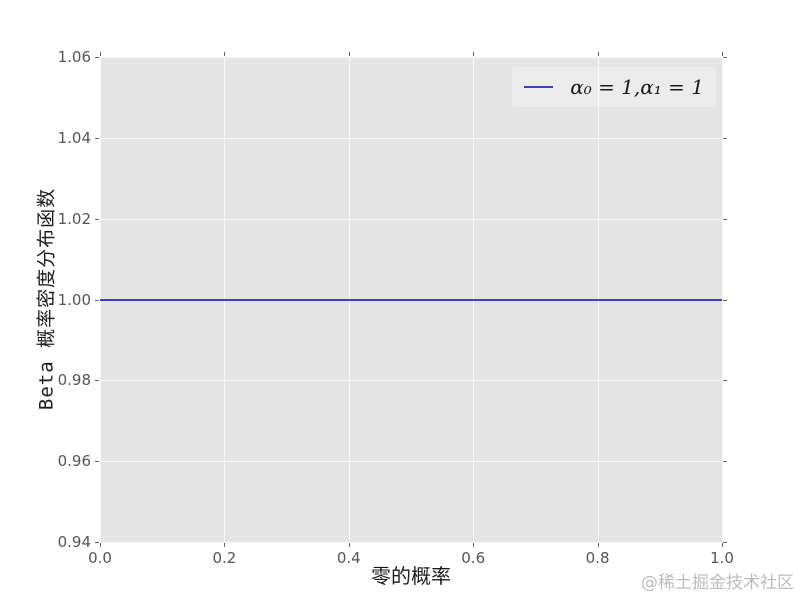 The image size is (800, 600). I want to click on x-tick-label: 0.6, so click(473, 558).